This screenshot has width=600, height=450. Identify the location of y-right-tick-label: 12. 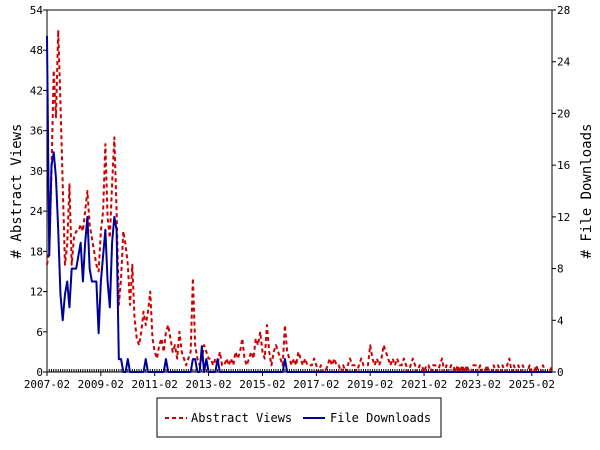
(563, 217).